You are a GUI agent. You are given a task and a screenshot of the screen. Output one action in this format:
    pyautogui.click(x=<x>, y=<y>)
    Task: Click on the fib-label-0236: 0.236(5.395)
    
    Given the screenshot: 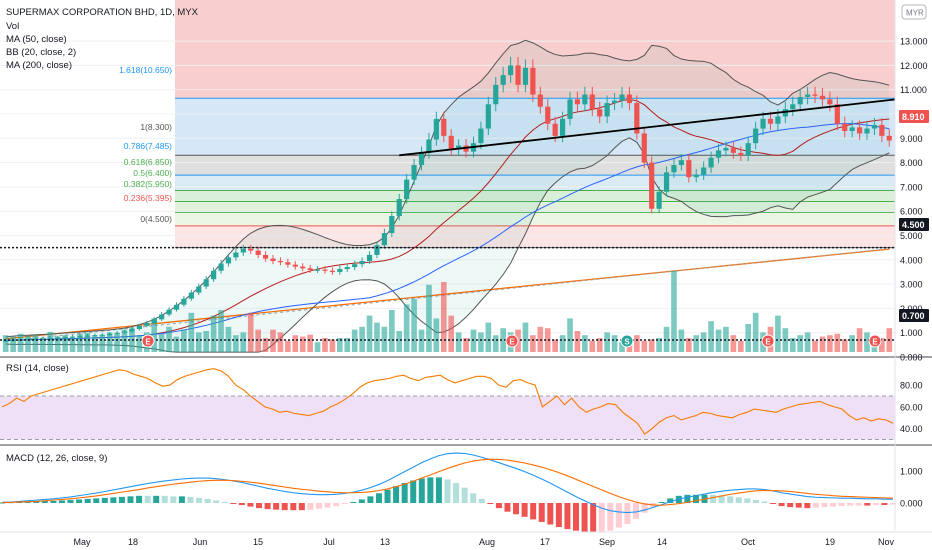 What is the action you would take?
    pyautogui.click(x=148, y=198)
    